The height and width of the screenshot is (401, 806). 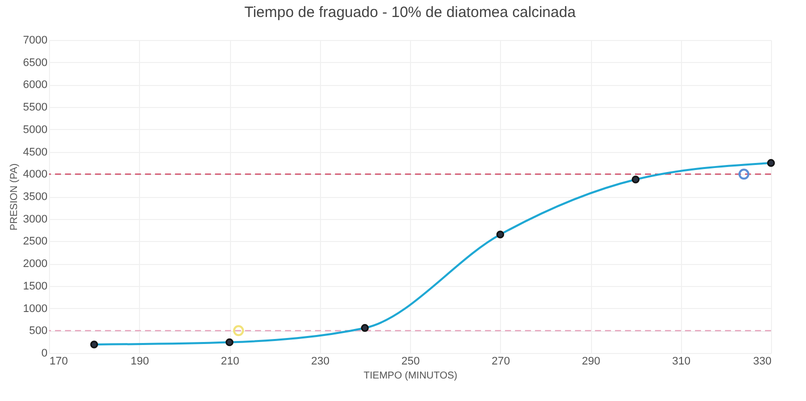 I want to click on chart-title: Tiempo de fraguado - 10% de diatomea calcinada, so click(x=410, y=12).